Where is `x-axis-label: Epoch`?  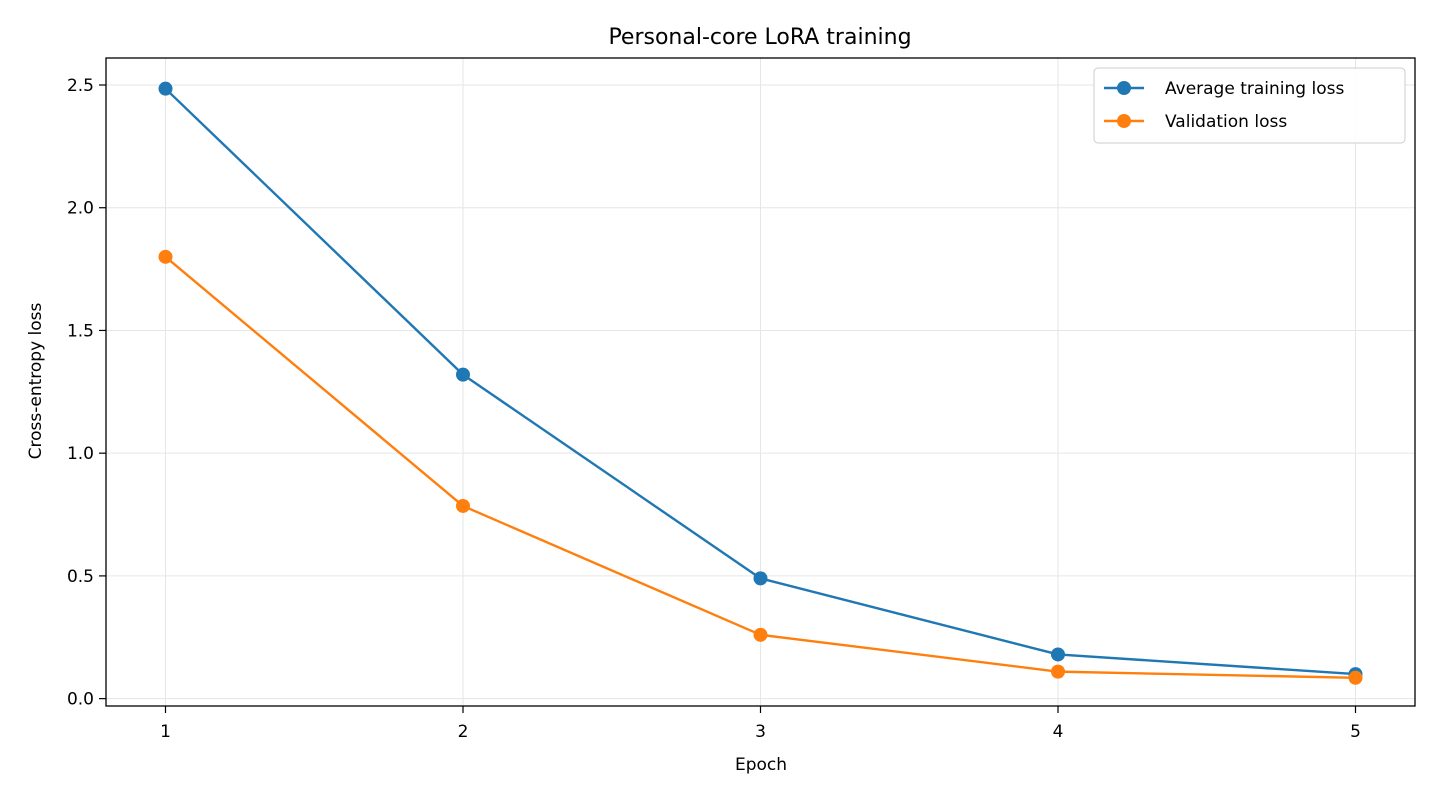
x-axis-label: Epoch is located at coordinates (761, 765).